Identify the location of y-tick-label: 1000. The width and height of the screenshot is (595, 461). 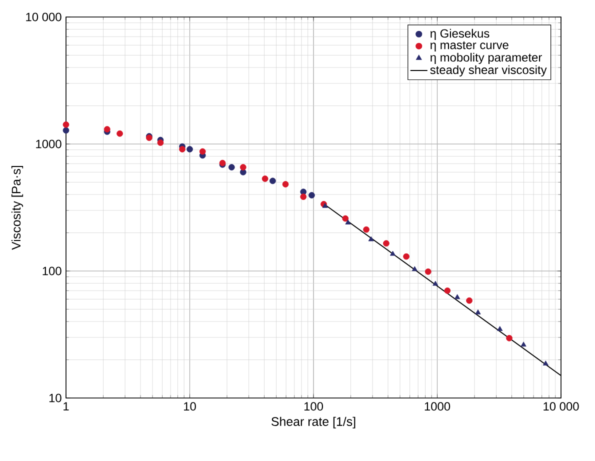
(49, 144).